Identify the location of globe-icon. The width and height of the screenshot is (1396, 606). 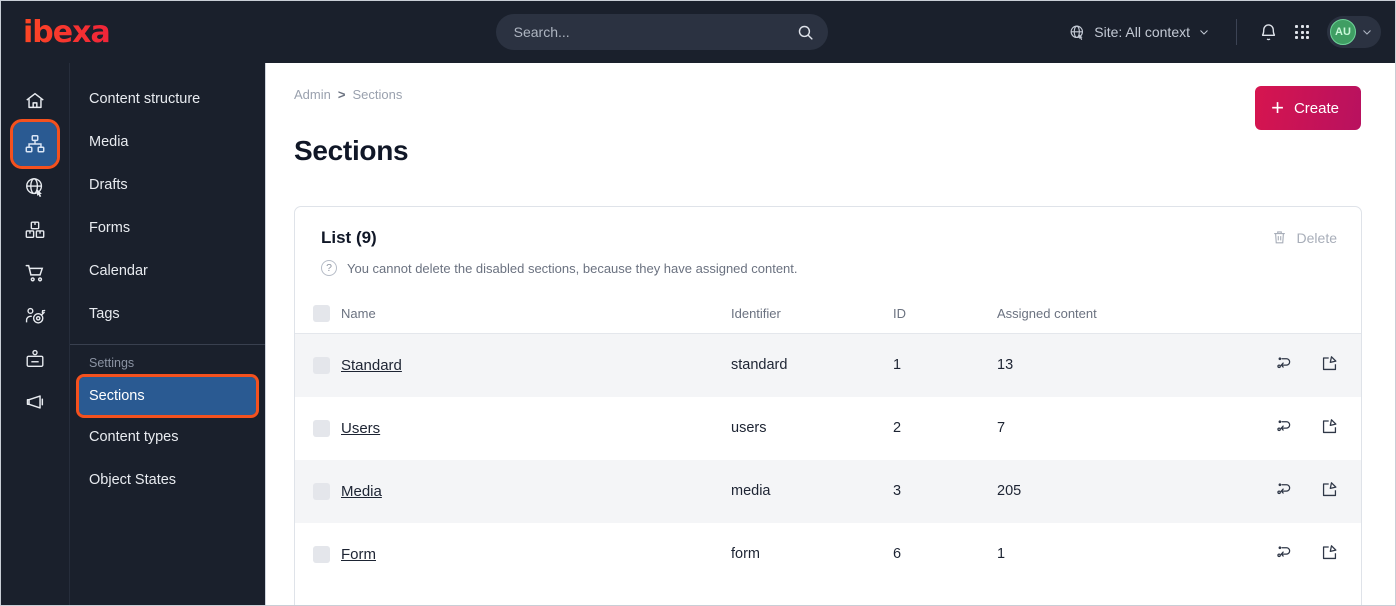
(1077, 32).